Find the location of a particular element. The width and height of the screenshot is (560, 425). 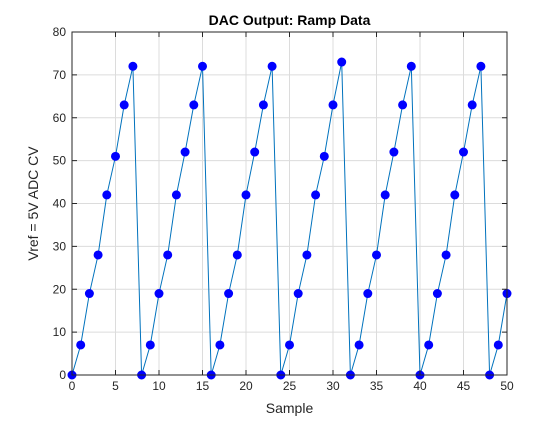

x-tick-label: 5 is located at coordinates (115, 386).